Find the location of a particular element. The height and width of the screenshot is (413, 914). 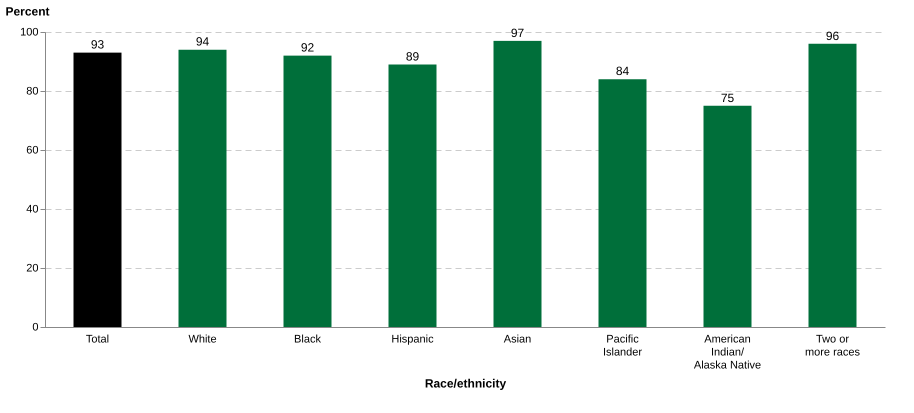

data-label: 93 is located at coordinates (97, 45).